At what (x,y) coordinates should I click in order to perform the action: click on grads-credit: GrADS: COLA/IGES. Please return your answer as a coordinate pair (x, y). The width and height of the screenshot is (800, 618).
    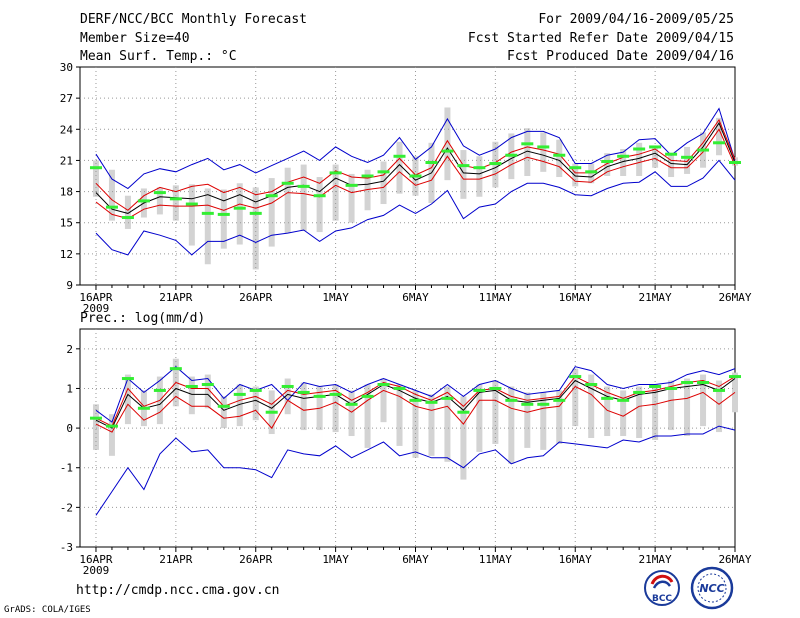
    Looking at the image, I should click on (47, 610).